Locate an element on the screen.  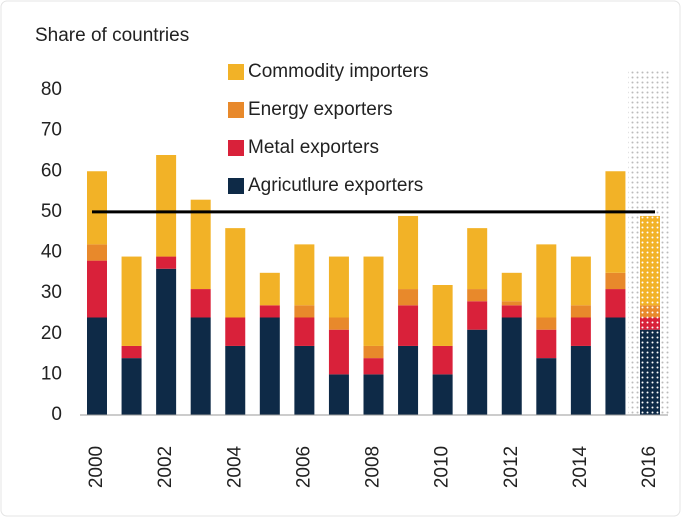
legend-label: Agricutlure exporters is located at coordinates (335, 185).